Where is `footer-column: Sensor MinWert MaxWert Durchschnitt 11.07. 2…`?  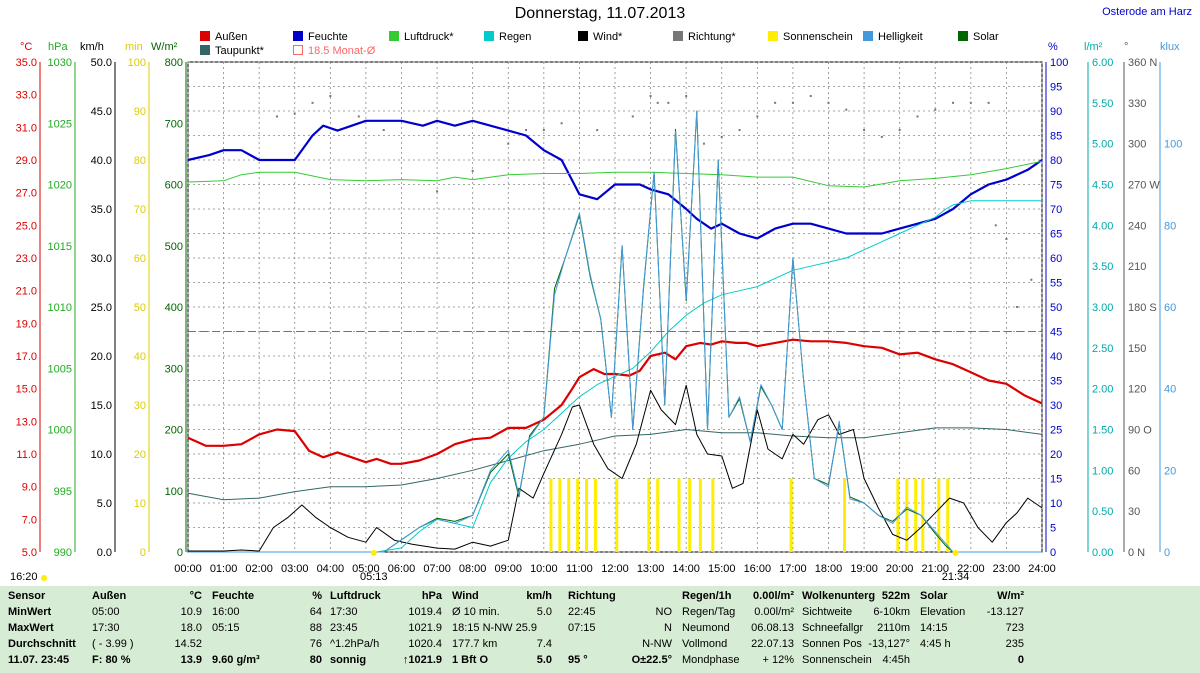 footer-column: Sensor MinWert MaxWert Durchschnitt 11.07. 2… is located at coordinates (48, 628).